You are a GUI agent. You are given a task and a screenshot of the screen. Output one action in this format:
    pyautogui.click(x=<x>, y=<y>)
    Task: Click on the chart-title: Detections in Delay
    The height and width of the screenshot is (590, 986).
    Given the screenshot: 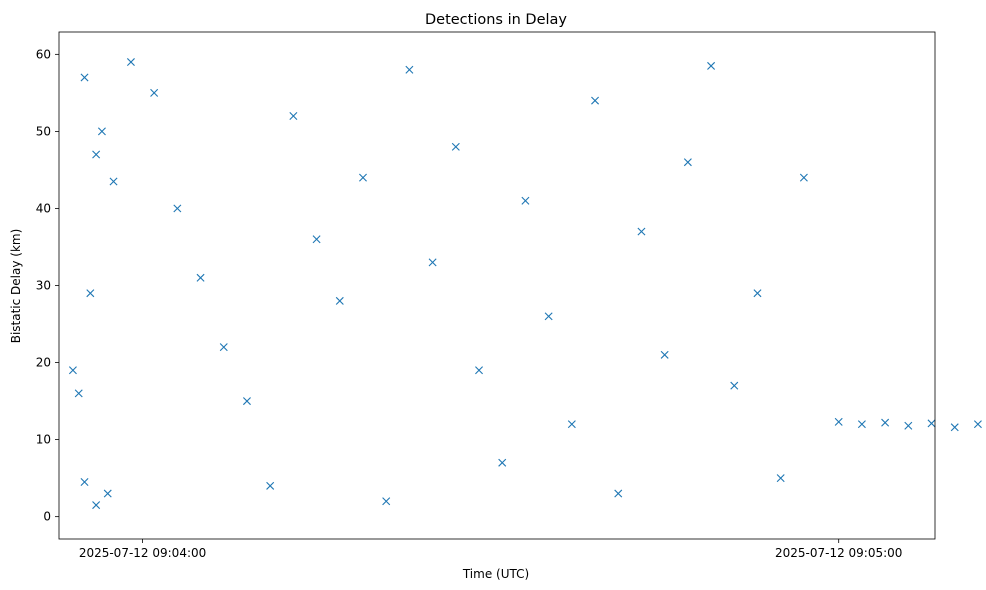 What is the action you would take?
    pyautogui.click(x=496, y=20)
    